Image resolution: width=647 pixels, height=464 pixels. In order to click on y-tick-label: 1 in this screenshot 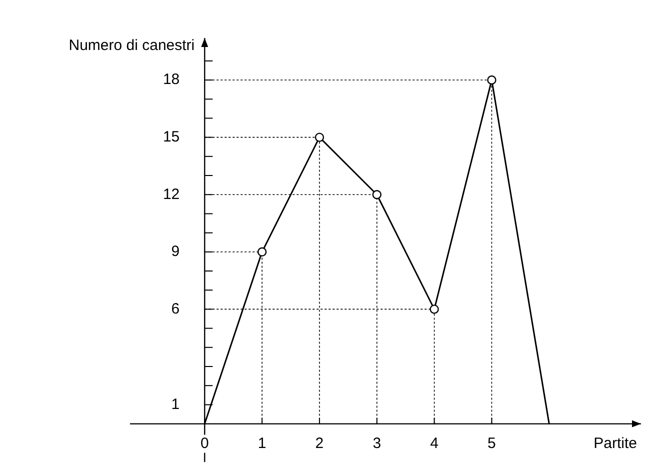, I will do `click(175, 404)`.